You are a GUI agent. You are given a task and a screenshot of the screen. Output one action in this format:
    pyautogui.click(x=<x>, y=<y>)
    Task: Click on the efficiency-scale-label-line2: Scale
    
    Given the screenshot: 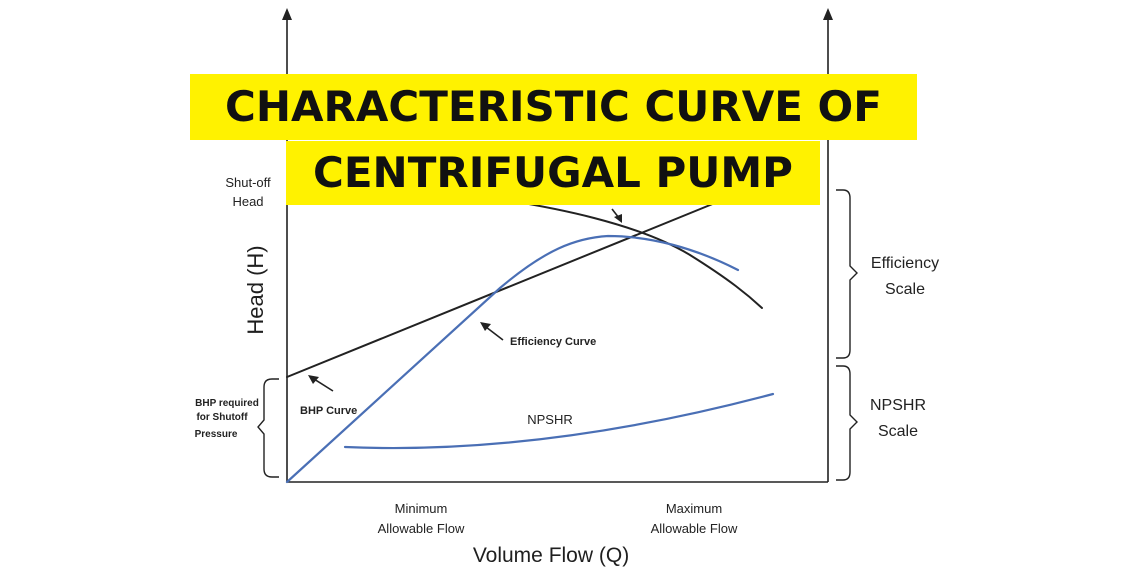 What is the action you would take?
    pyautogui.click(x=905, y=289)
    